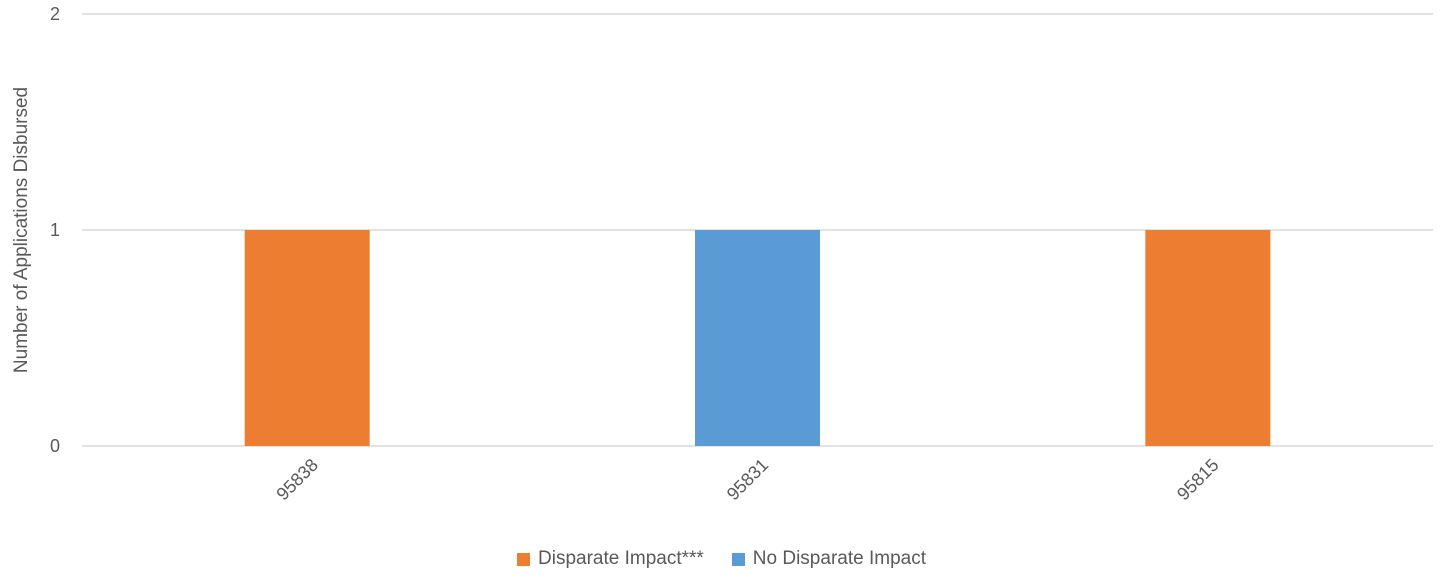 The height and width of the screenshot is (579, 1443). I want to click on legend: Disparate Impact*** No Disparate Impact, so click(721, 559).